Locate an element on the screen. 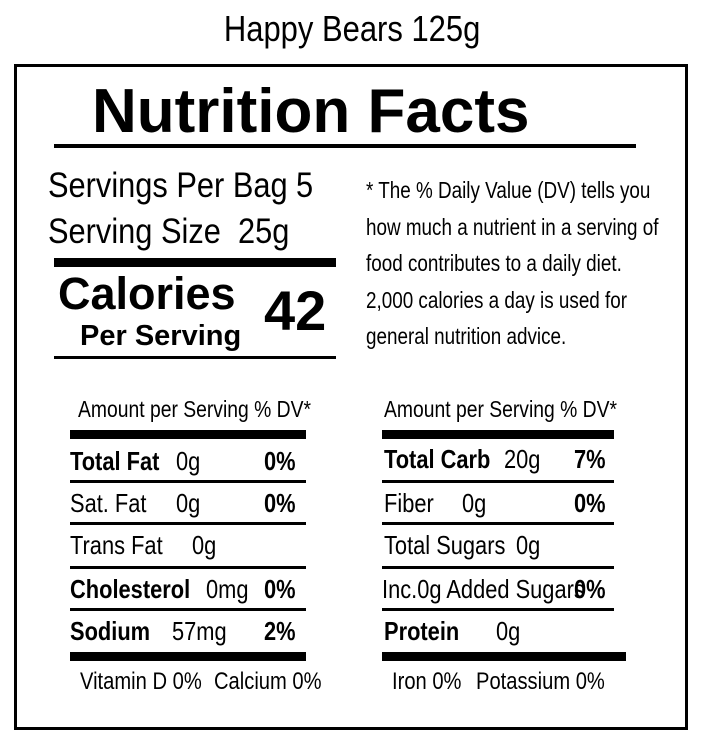 Image resolution: width=705 pixels, height=743 pixels. nutrient-name: Total Carb is located at coordinates (437, 459).